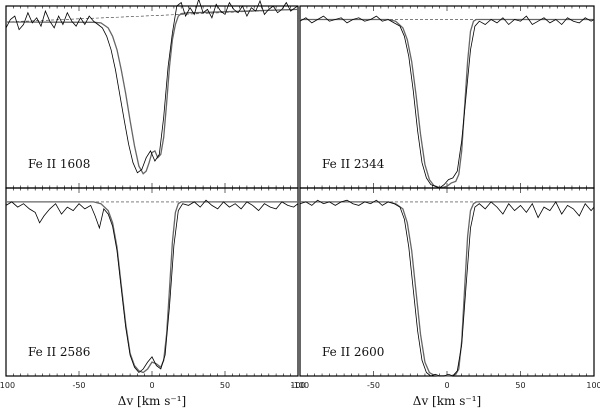 This screenshot has width=600, height=411. I want to click on panel-label: Fe II 2600, so click(353, 352).